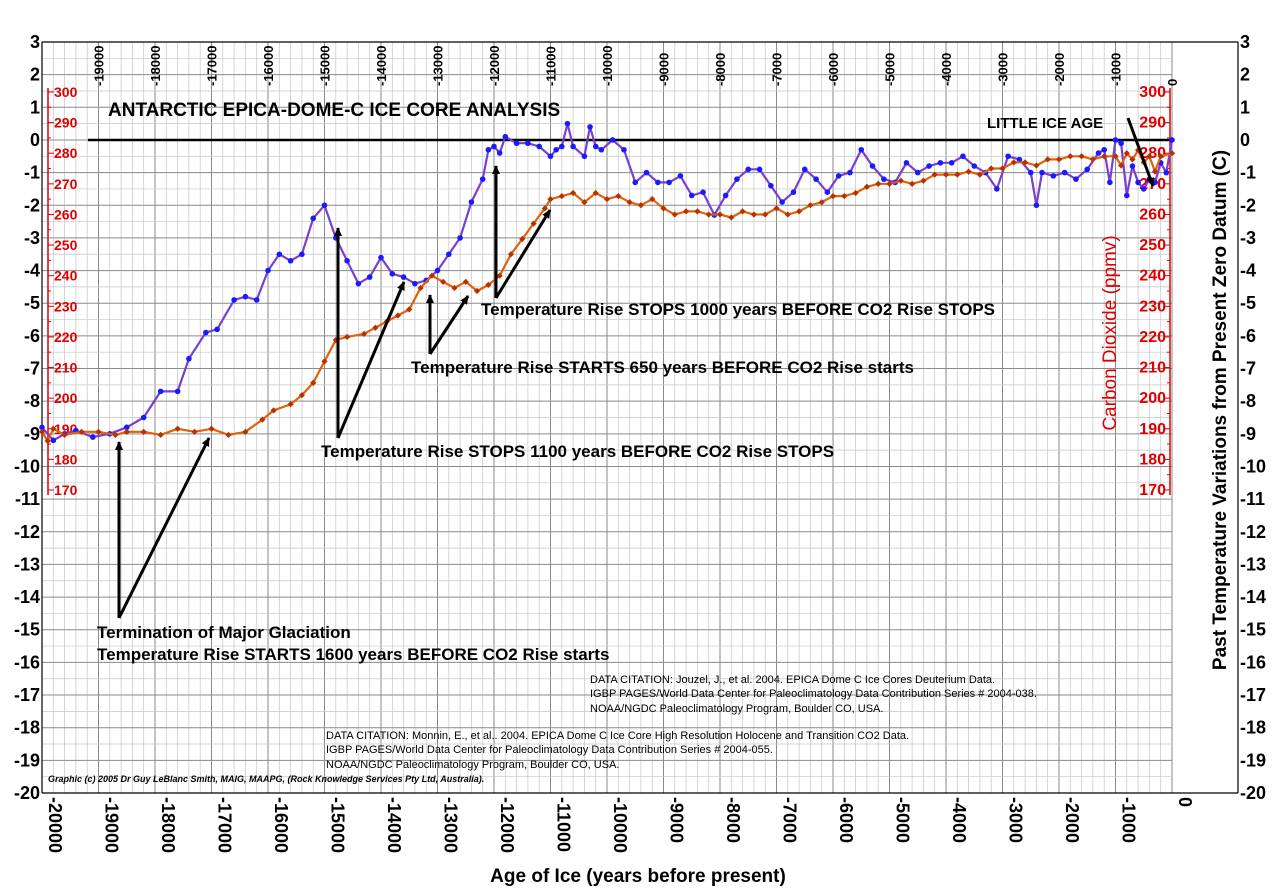 This screenshot has height=888, width=1280. What do you see at coordinates (32, 369) in the screenshot?
I see `temp-tick-label-left: -7` at bounding box center [32, 369].